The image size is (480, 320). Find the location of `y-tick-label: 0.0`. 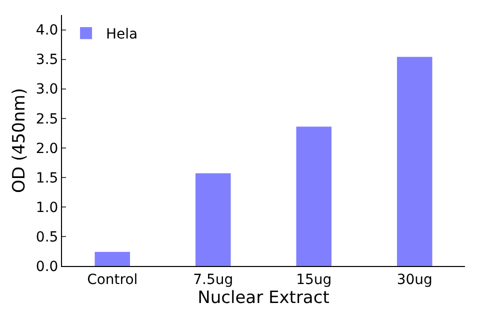

y-tick-label: 0.0 is located at coordinates (47, 266).